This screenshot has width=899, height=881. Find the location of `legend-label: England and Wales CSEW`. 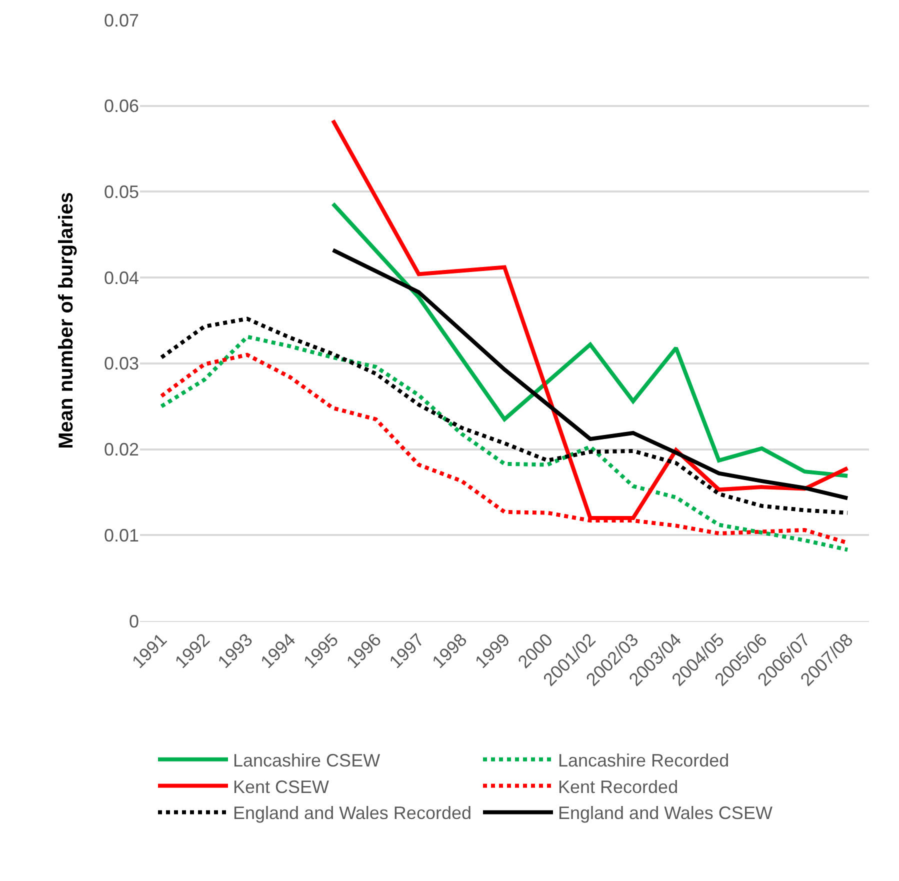

legend-label: England and Wales CSEW is located at coordinates (665, 813).